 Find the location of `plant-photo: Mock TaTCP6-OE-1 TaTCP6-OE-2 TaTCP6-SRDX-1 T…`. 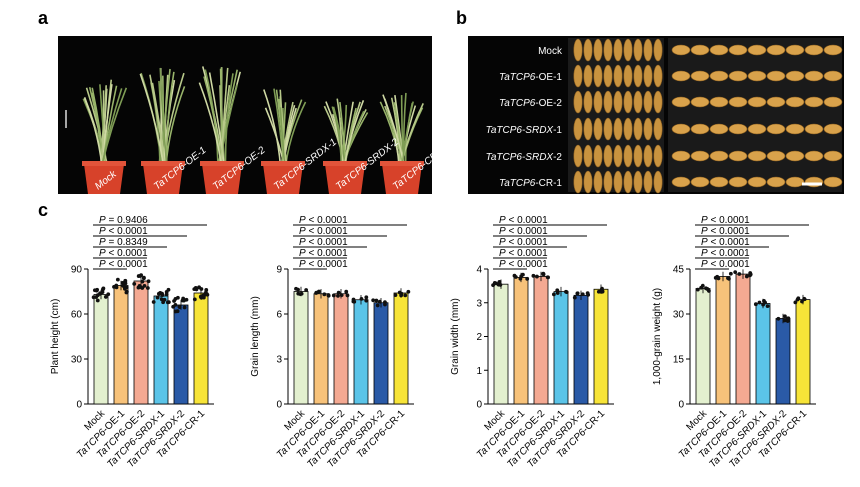

plant-photo: Mock TaTCP6-OE-1 TaTCP6-OE-2 TaTCP6-SRDX-1 T… is located at coordinates (245, 115).